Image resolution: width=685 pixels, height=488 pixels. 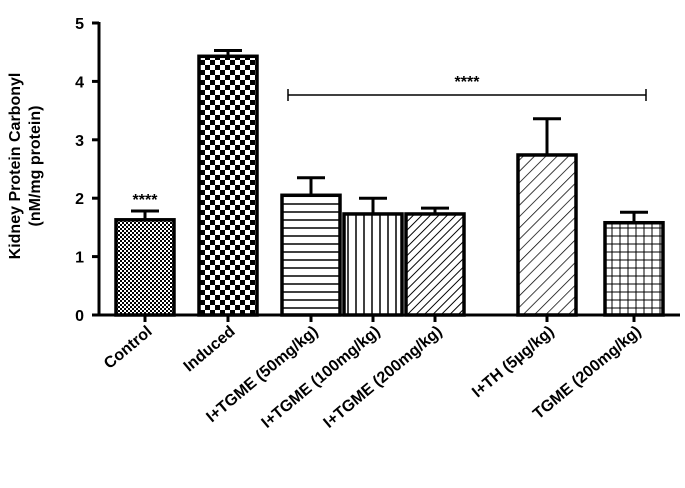 I want to click on control-significance-label: ****, so click(x=146, y=200).